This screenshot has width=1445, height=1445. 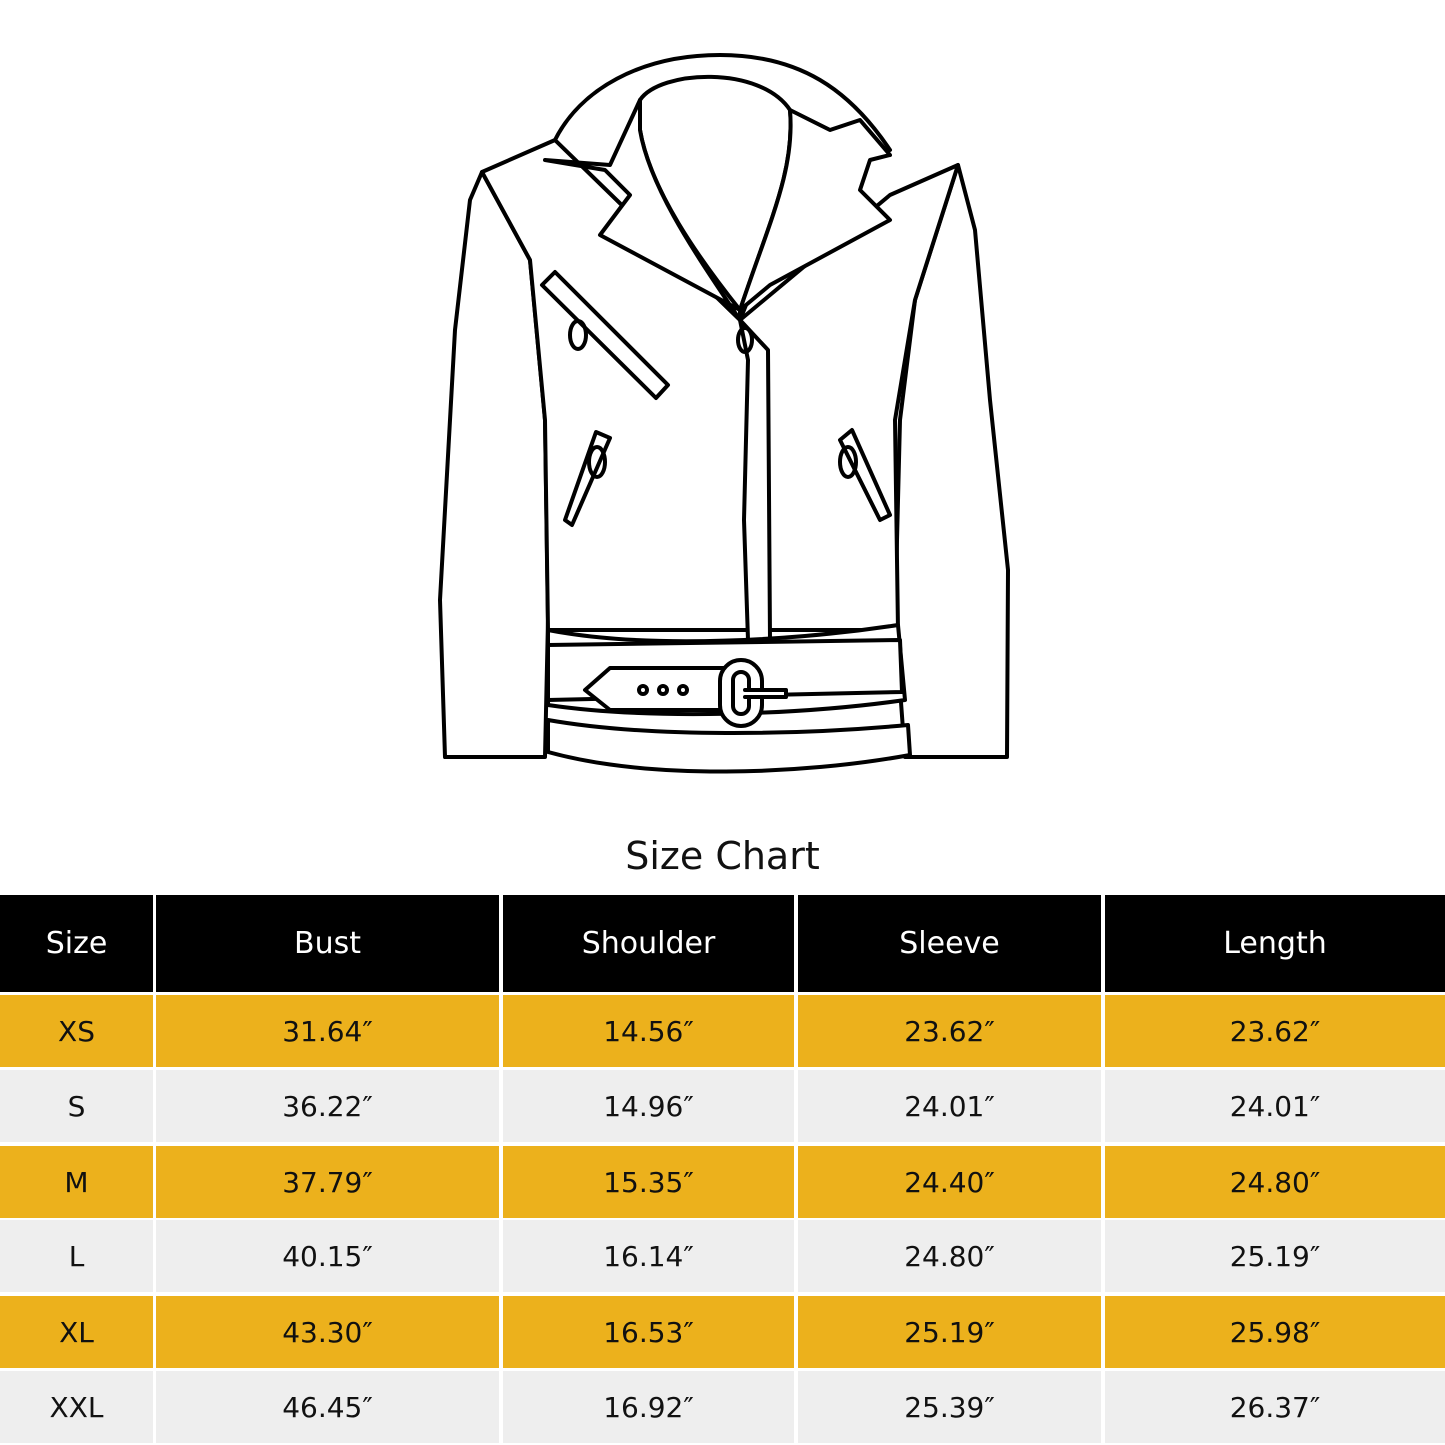 What do you see at coordinates (949, 1106) in the screenshot?
I see `cell-sleeve: 24.01″` at bounding box center [949, 1106].